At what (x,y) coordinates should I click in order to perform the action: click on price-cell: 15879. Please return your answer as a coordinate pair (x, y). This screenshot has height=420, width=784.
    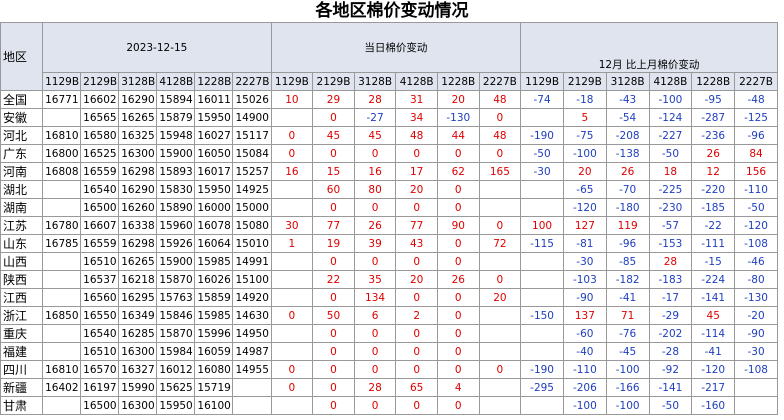
    Looking at the image, I should click on (176, 117).